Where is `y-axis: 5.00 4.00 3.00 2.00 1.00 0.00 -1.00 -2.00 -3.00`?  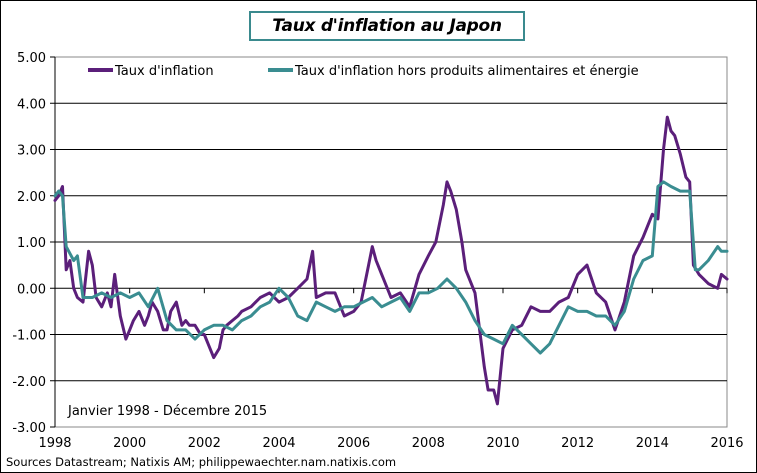 y-axis: 5.00 4.00 3.00 2.00 1.00 0.00 -1.00 -2.00 -3.00 is located at coordinates (34, 243).